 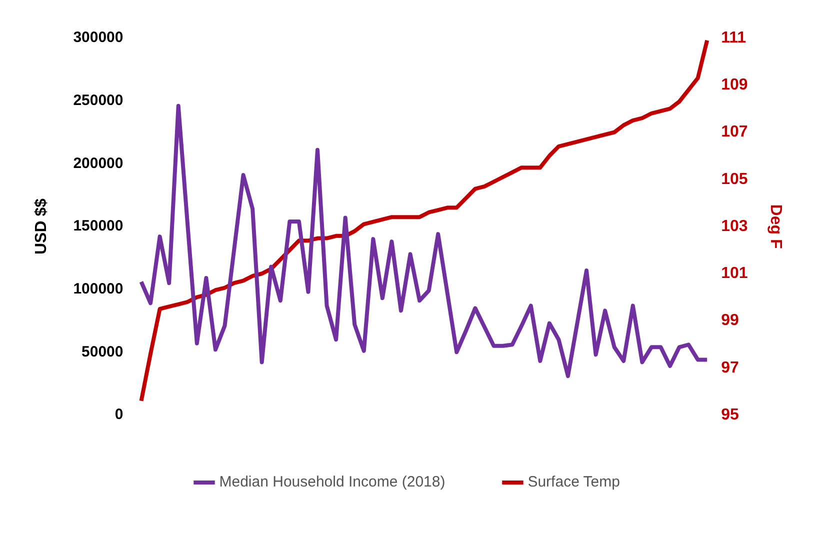 I want to click on y2-tick-label: 95, so click(x=730, y=415).